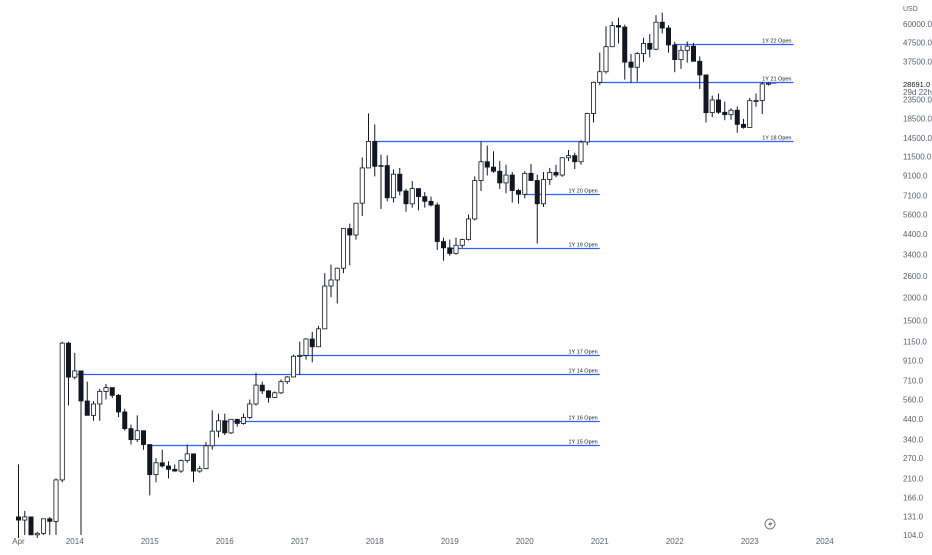 This screenshot has width=932, height=555. What do you see at coordinates (770, 524) in the screenshot?
I see `lightning-icon` at bounding box center [770, 524].